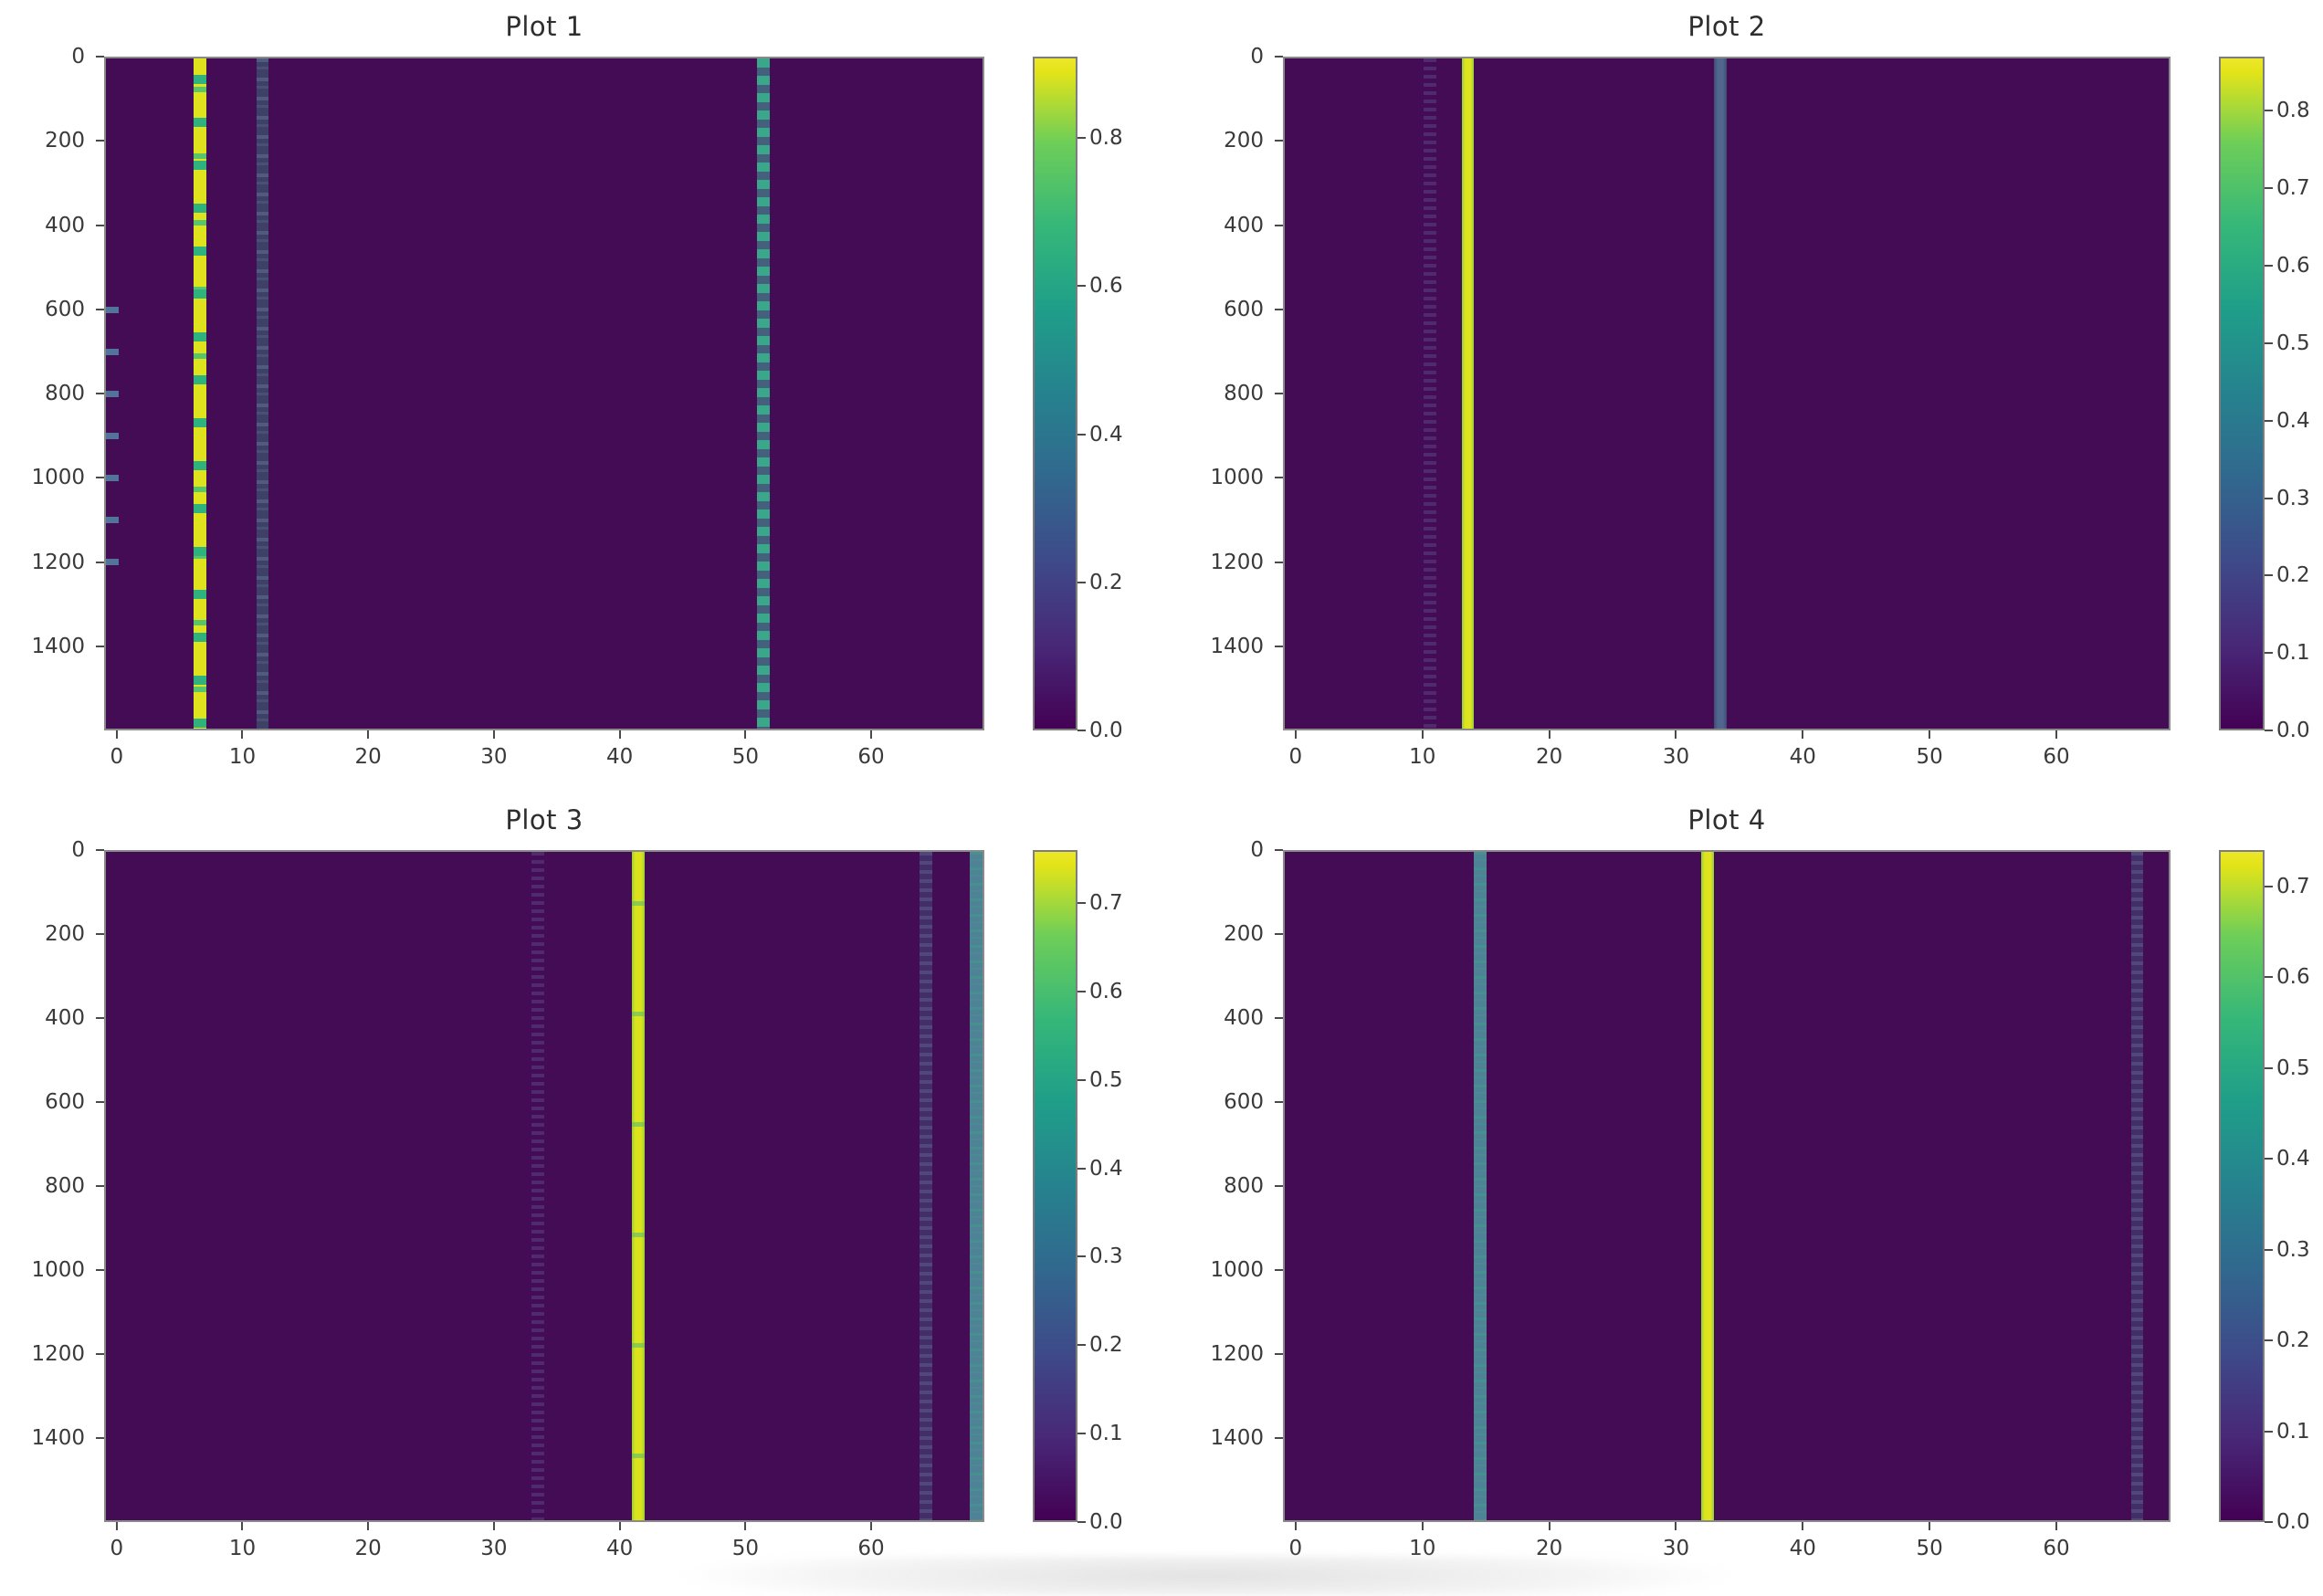 The width and height of the screenshot is (2323, 1596). What do you see at coordinates (1237, 1439) in the screenshot?
I see `plot4-ytick-label-1400: 1400` at bounding box center [1237, 1439].